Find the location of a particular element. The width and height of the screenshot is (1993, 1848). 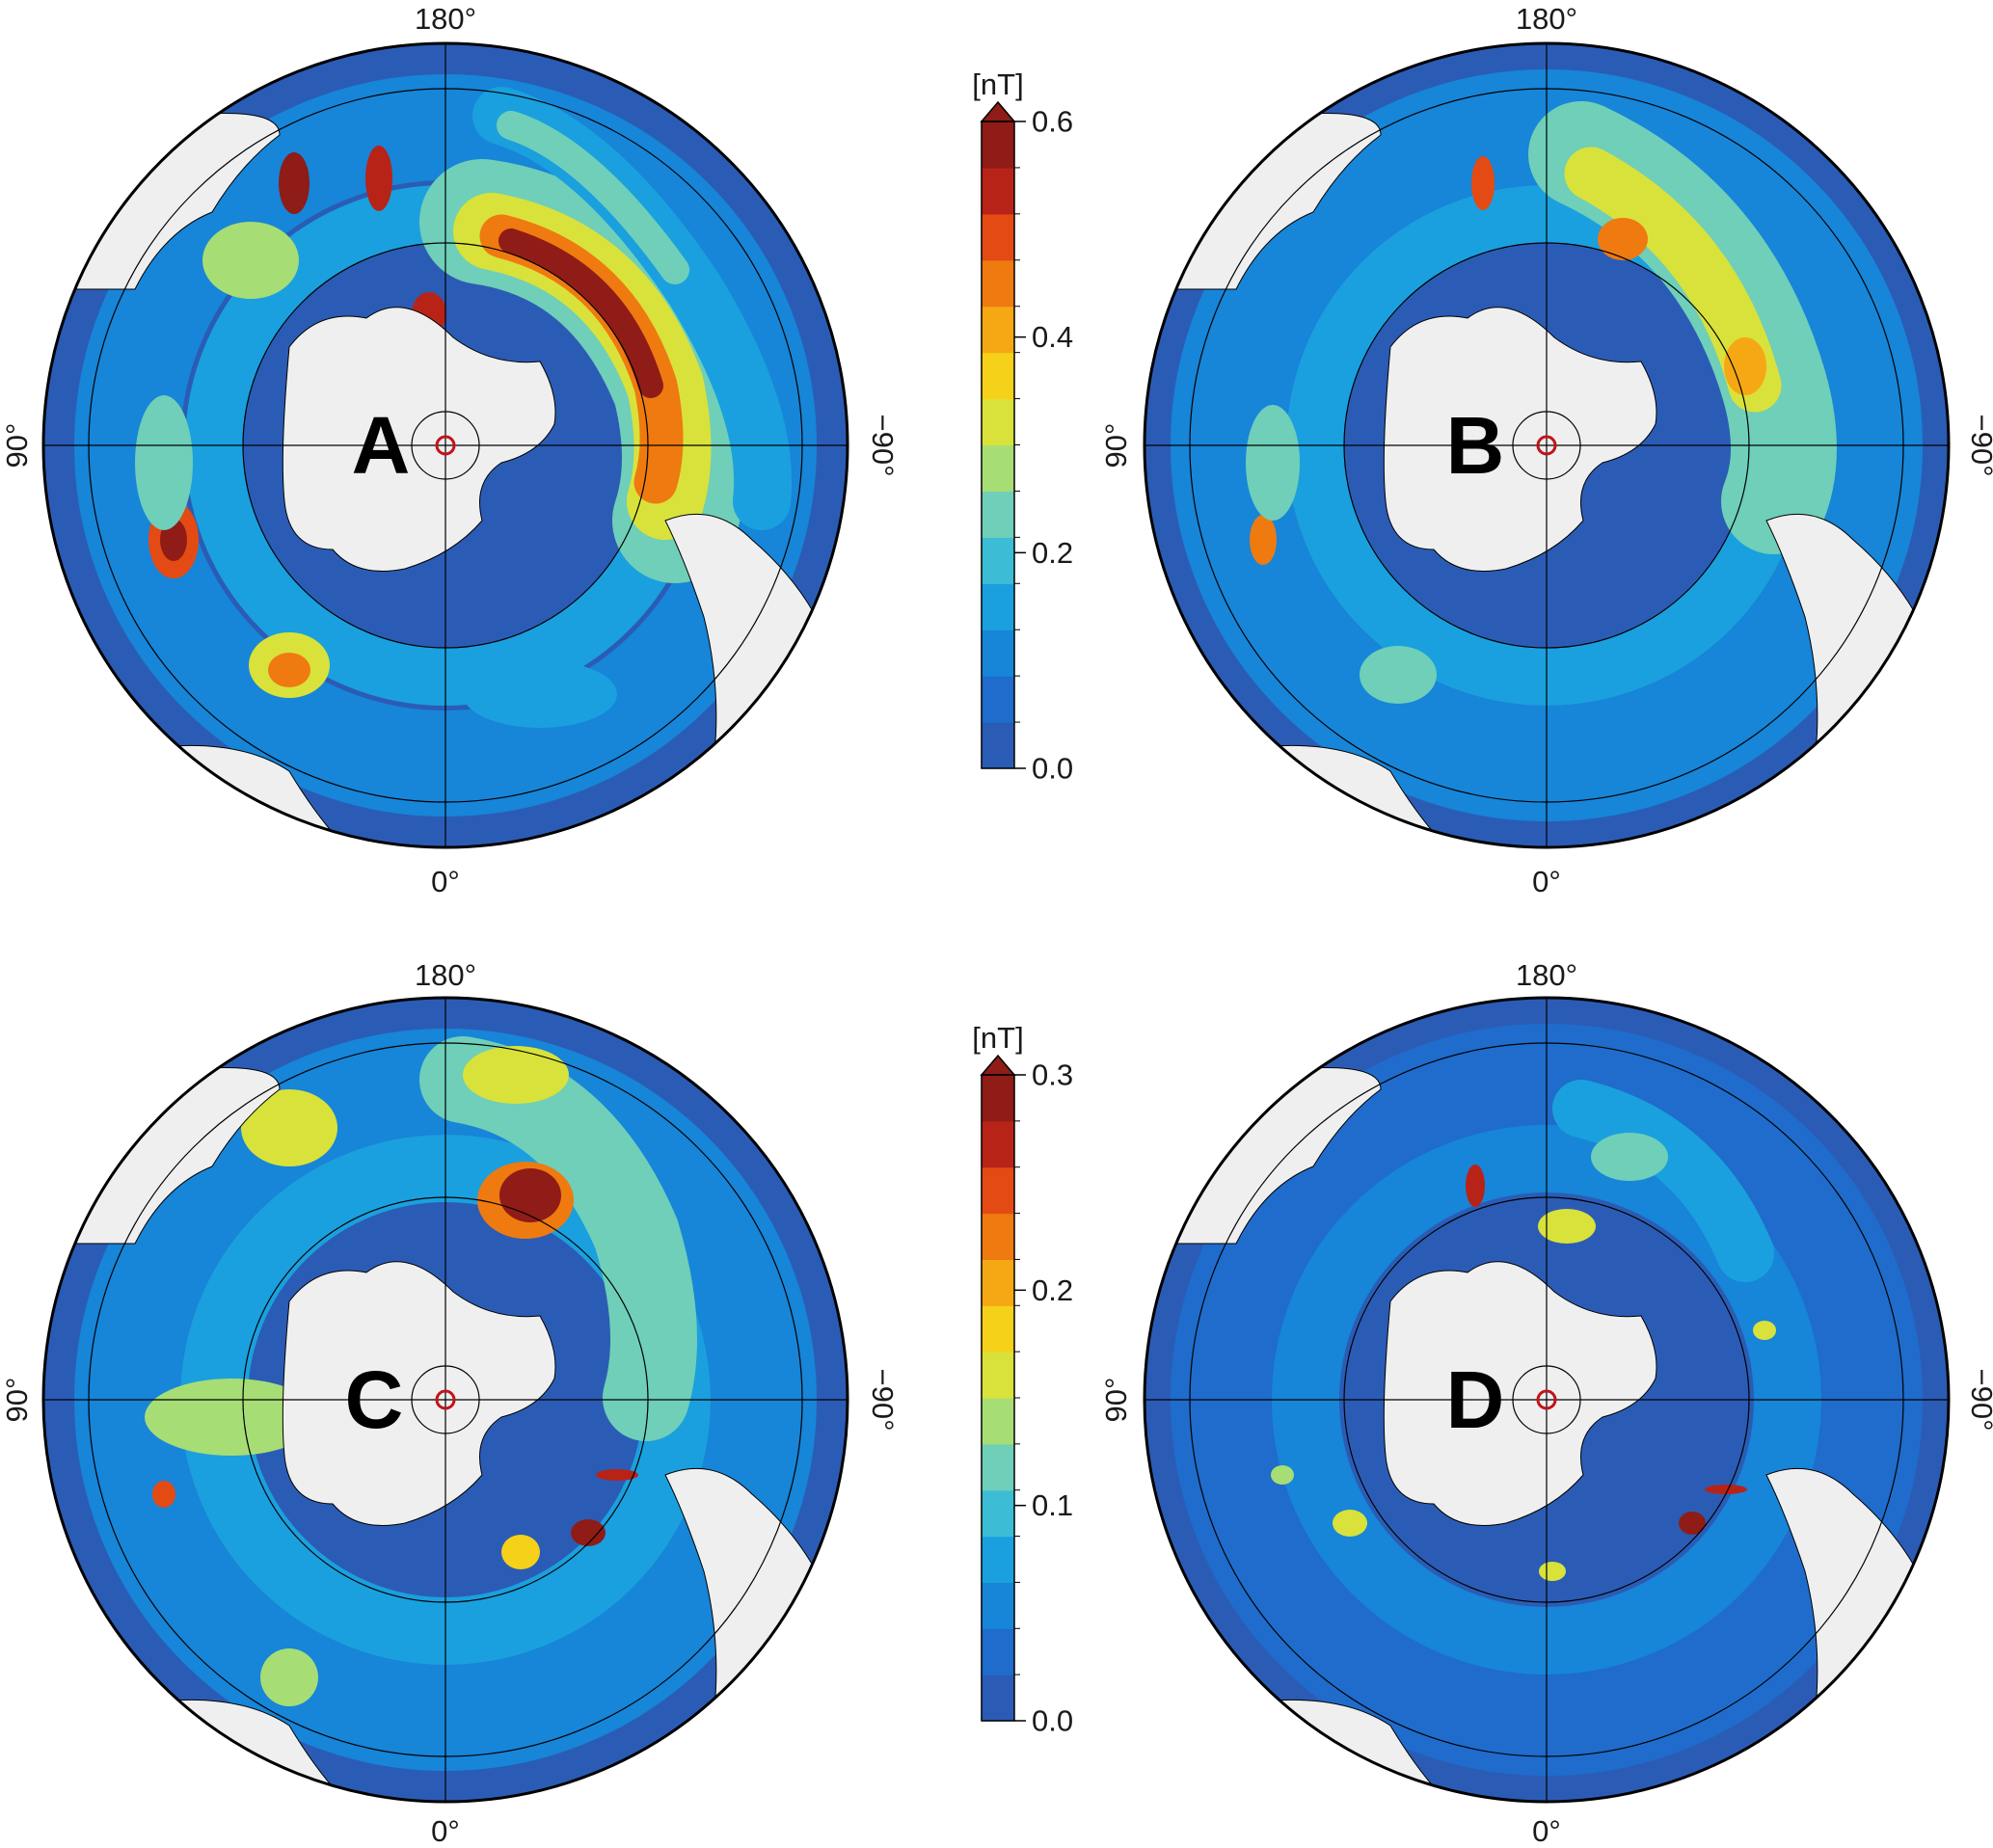

lon-label-top-a: 180° is located at coordinates (445, 19).